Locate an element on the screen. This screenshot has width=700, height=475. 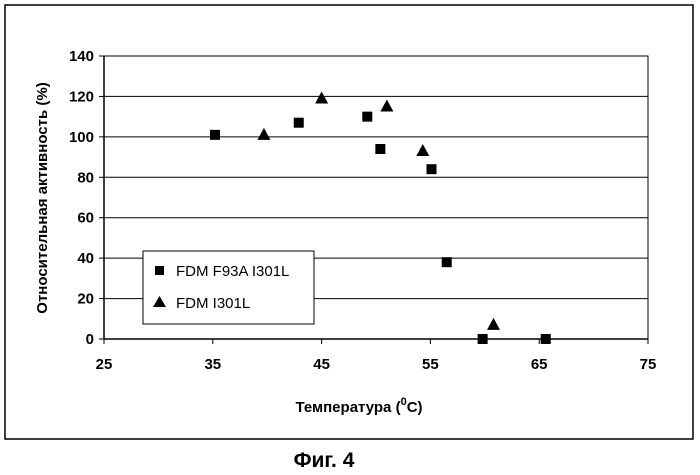
x-axis-title-main: Температура ( is located at coordinates (347, 407).